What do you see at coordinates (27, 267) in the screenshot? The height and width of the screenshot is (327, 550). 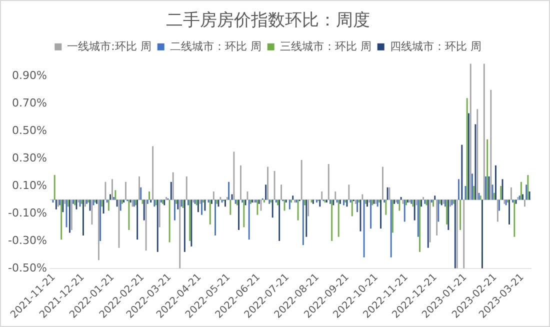 I see `y-tick-label: -0.50%` at bounding box center [27, 267].